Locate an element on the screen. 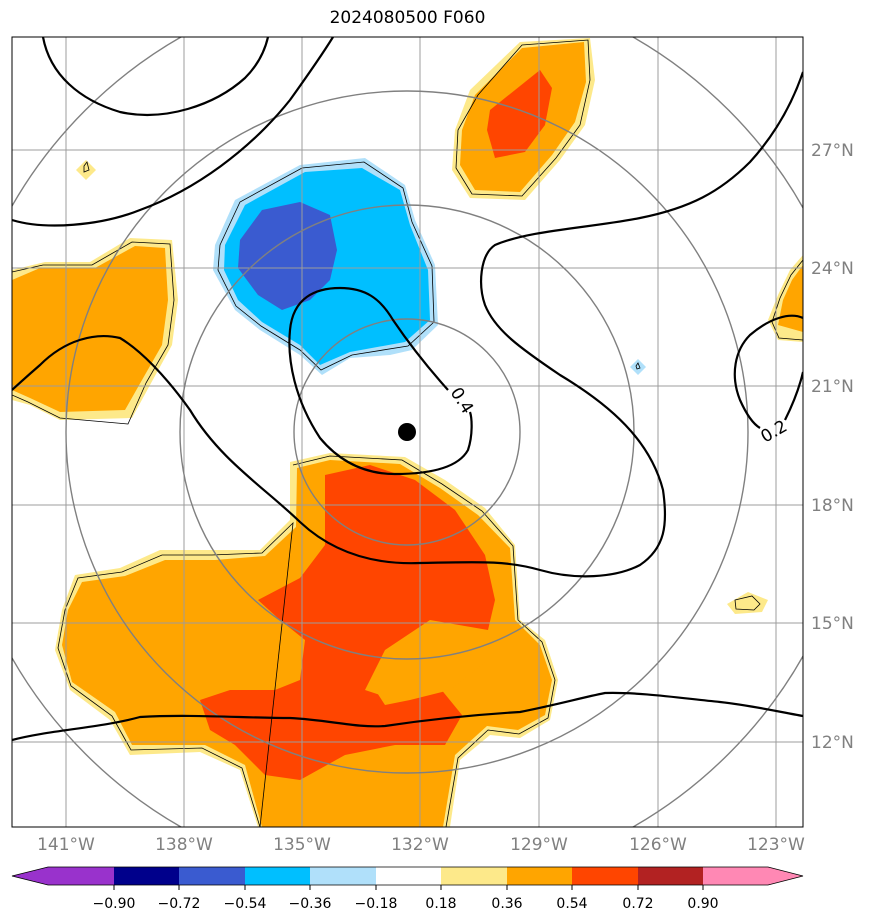  positive-anomaly-west-core is located at coordinates (90, 329).